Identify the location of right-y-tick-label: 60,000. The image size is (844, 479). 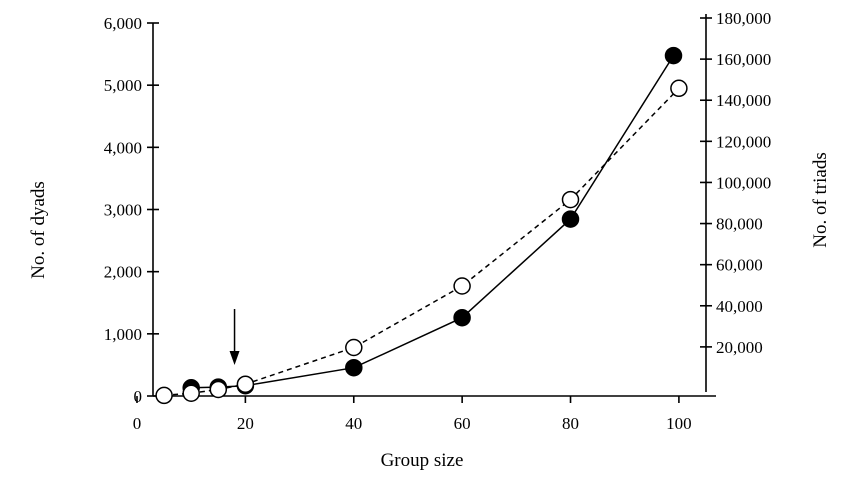
(739, 265).